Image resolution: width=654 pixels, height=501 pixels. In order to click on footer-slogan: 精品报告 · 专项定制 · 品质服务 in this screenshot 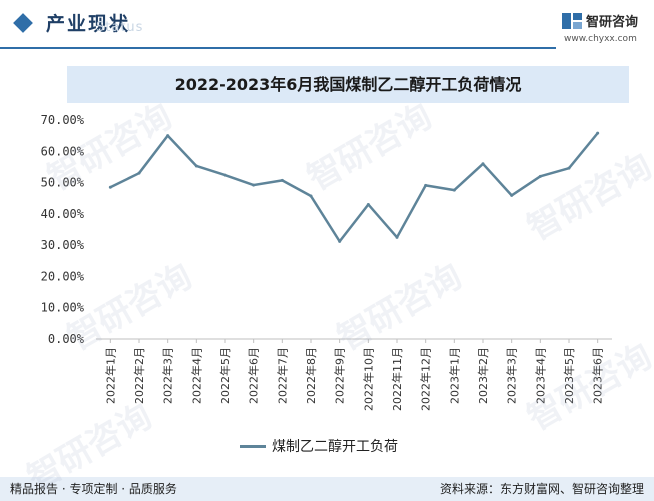, I will do `click(93, 489)`.